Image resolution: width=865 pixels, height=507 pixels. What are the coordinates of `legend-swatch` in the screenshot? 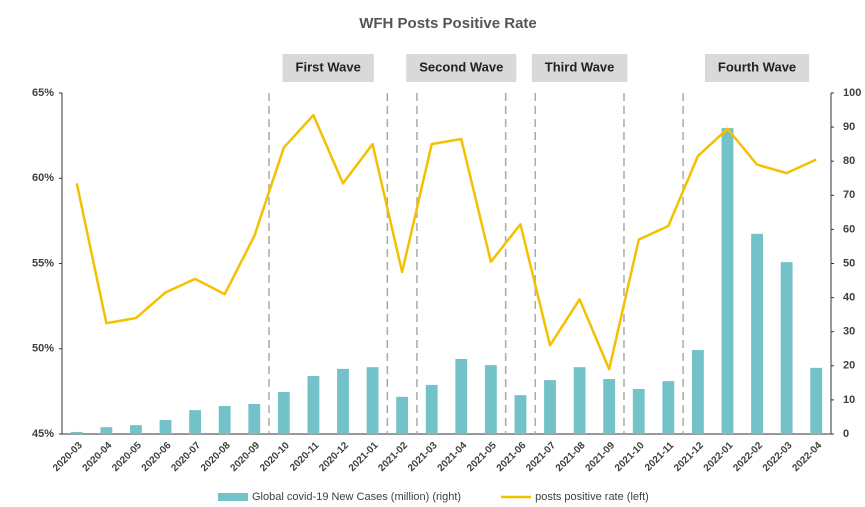 It's located at (233, 497).